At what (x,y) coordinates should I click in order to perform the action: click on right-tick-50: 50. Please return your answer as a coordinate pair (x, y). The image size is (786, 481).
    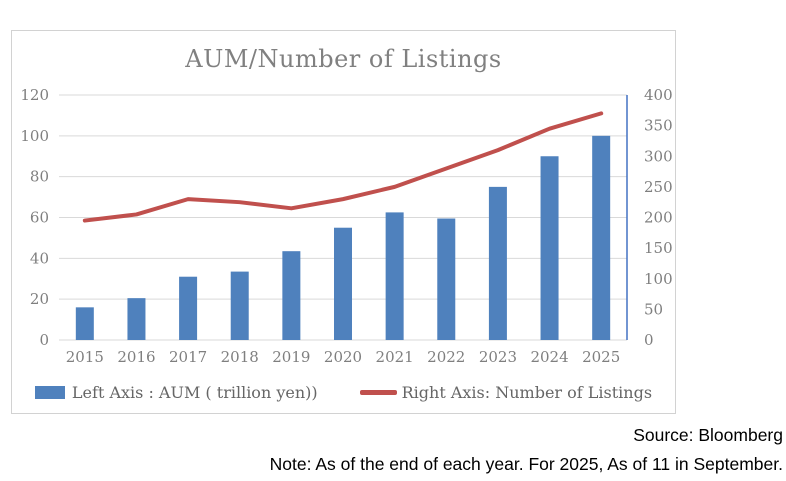
    Looking at the image, I should click on (653, 309).